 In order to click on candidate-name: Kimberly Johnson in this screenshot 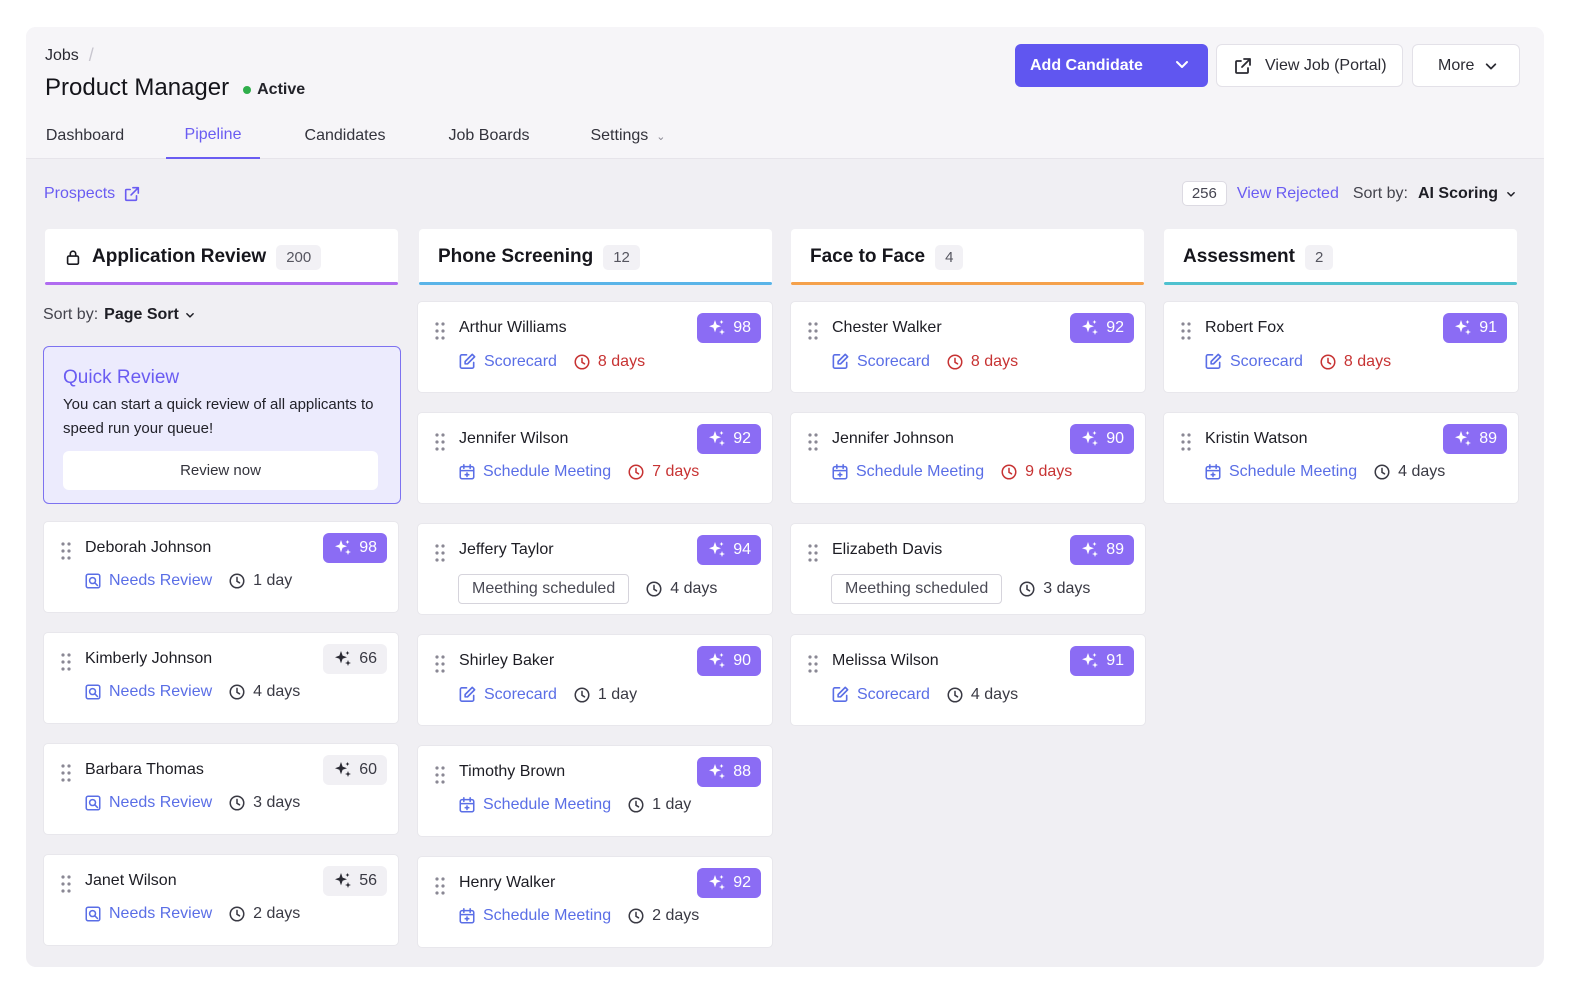, I will do `click(149, 658)`.